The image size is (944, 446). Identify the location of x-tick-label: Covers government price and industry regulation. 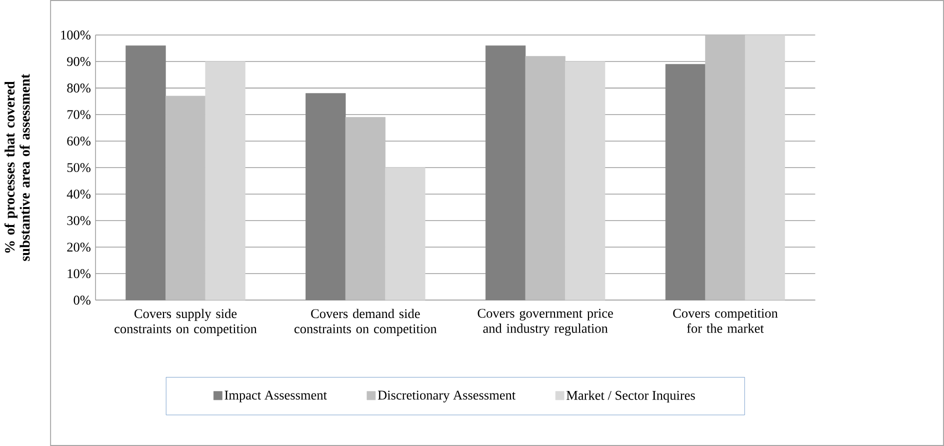
(545, 322).